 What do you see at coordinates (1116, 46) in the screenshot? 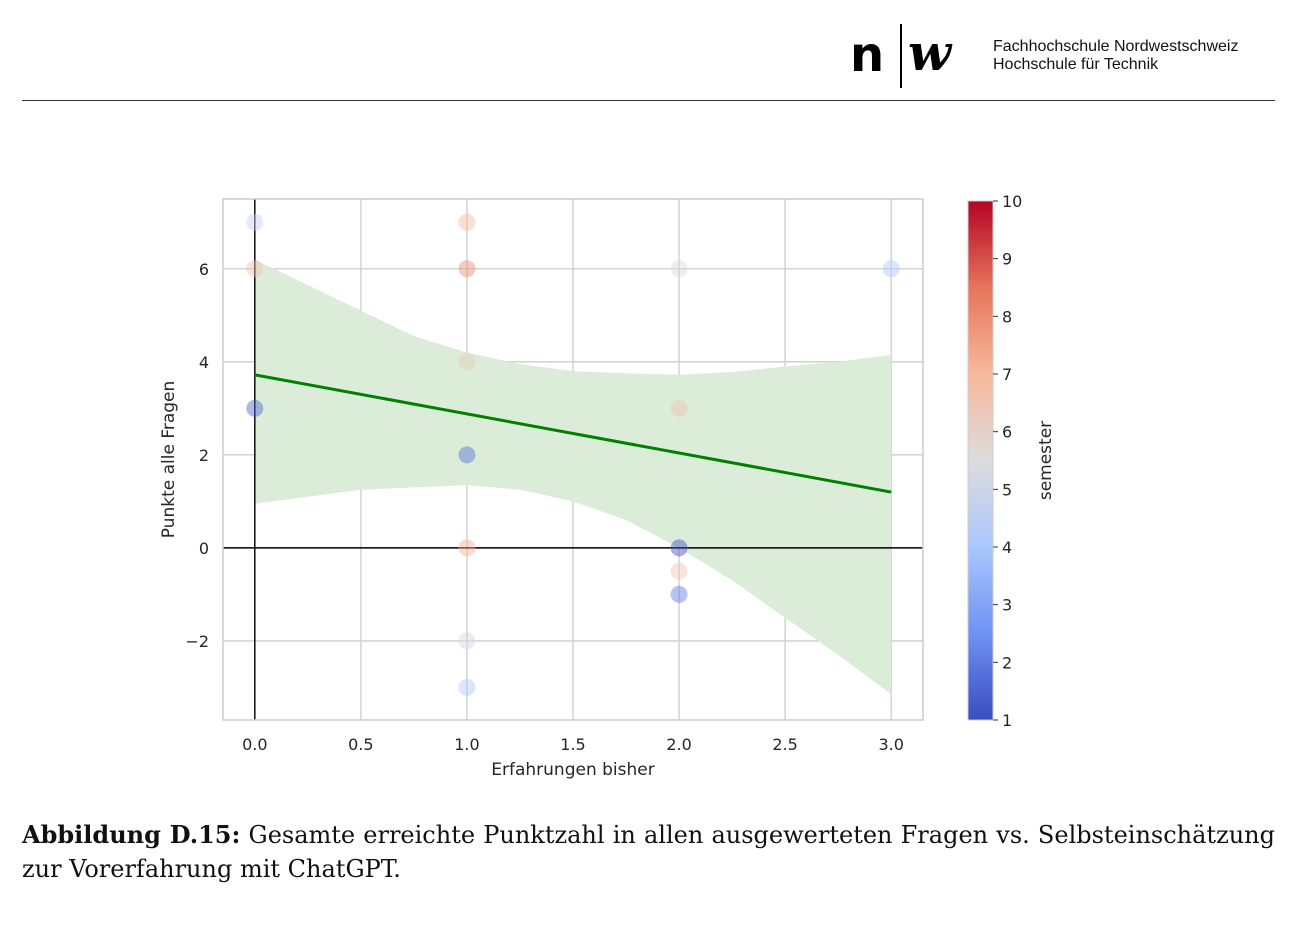
I see `institution-line-1: Fachhochschule Nordwestschweiz` at bounding box center [1116, 46].